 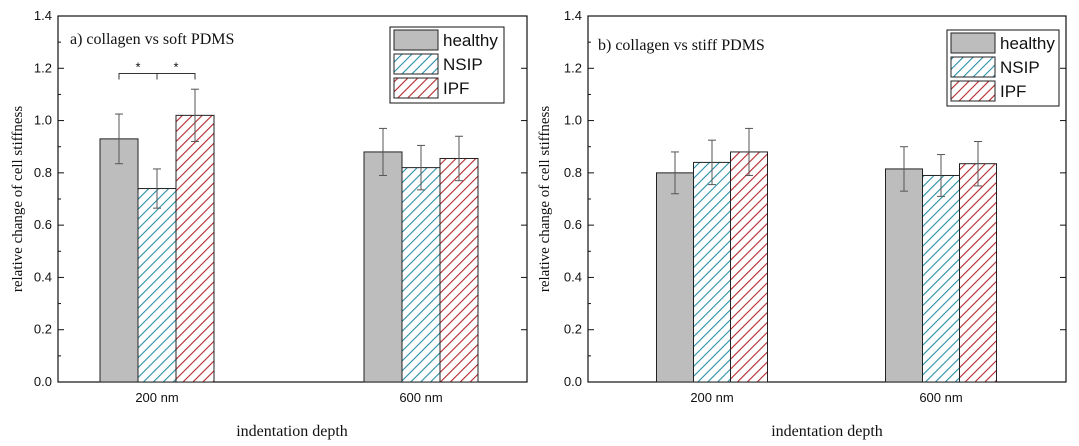 I want to click on significance-bracket, so click(x=176, y=76).